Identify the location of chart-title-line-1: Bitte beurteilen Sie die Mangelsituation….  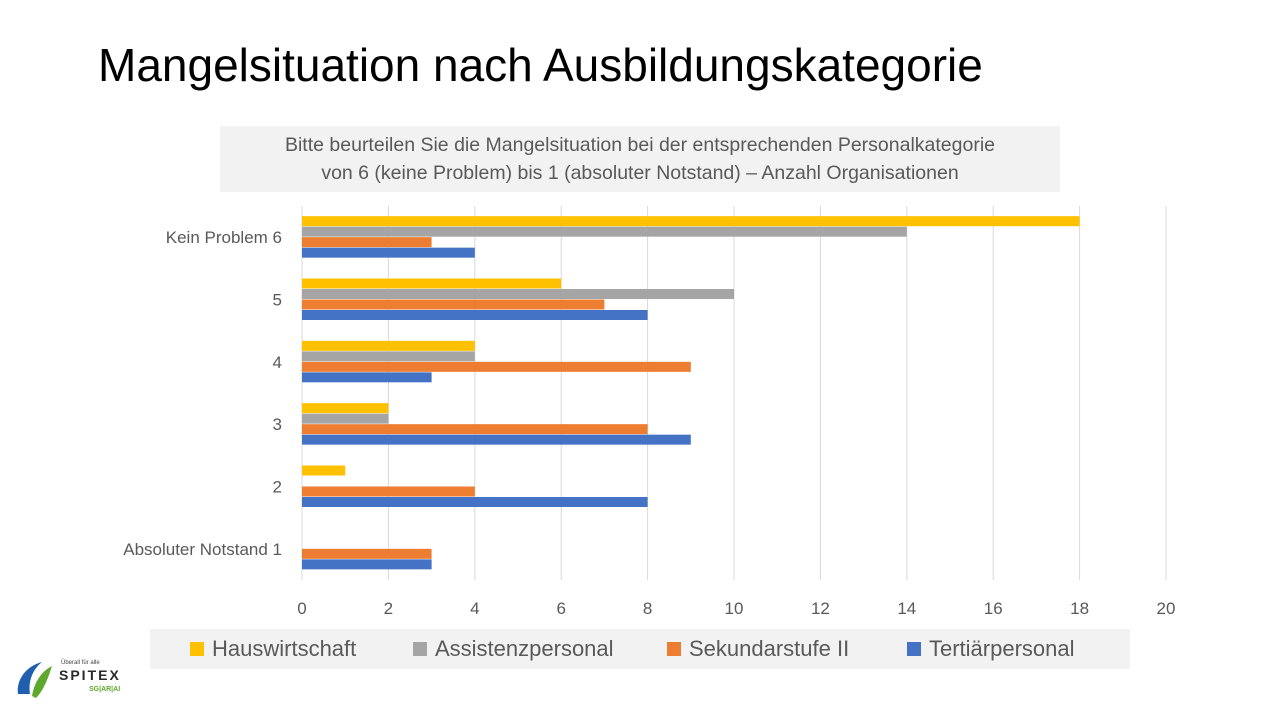
(640, 145).